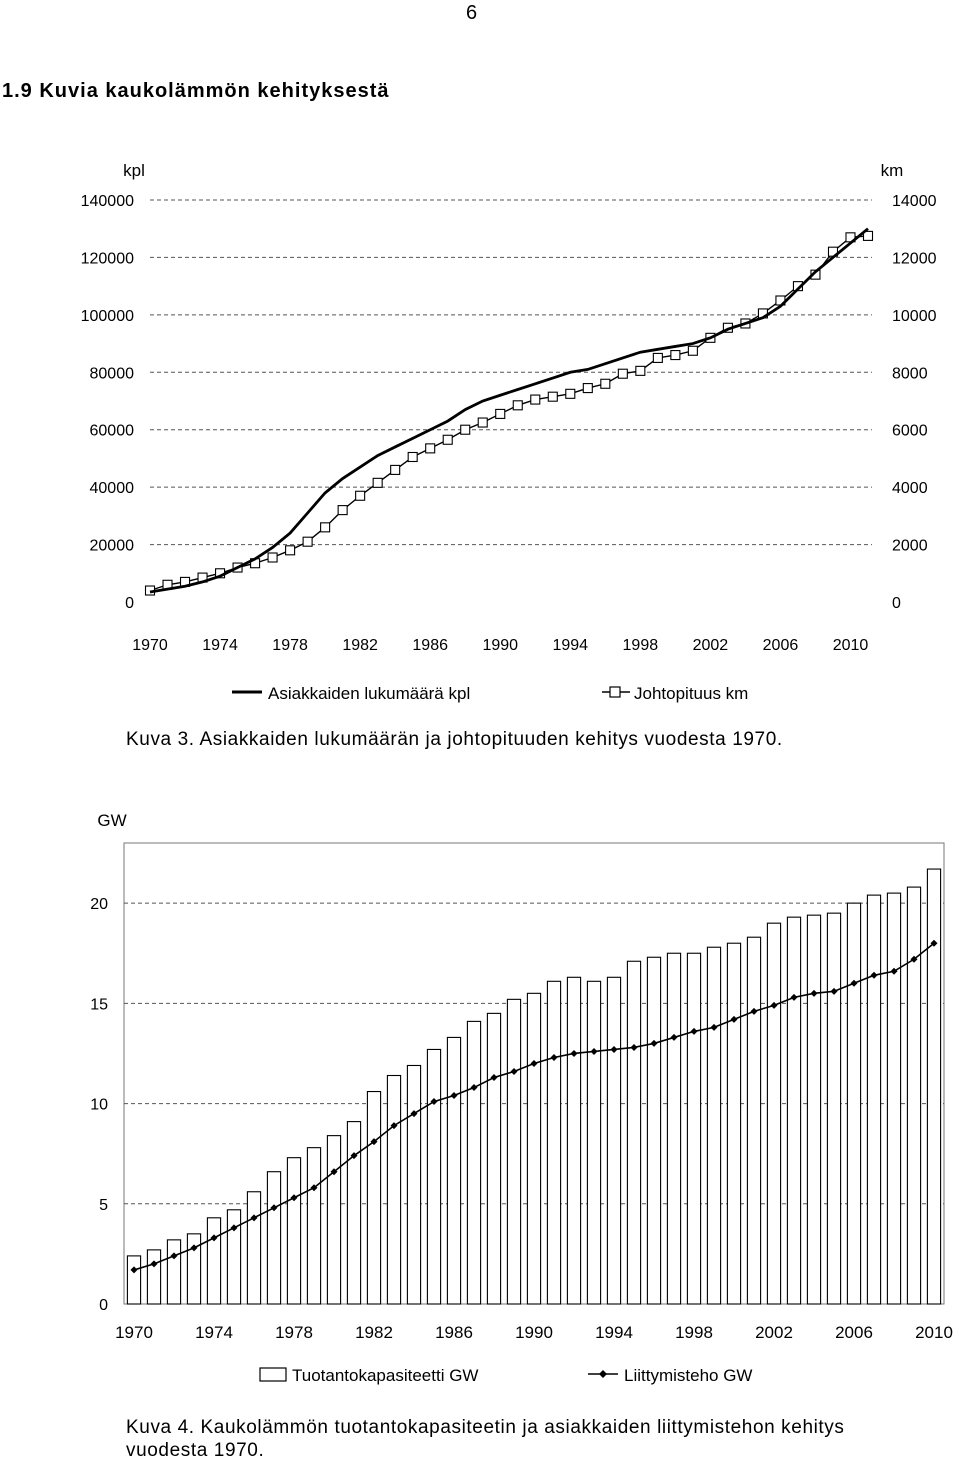 The height and width of the screenshot is (1463, 960). What do you see at coordinates (691, 693) in the screenshot?
I see `legend-label-network: Johtopituus km` at bounding box center [691, 693].